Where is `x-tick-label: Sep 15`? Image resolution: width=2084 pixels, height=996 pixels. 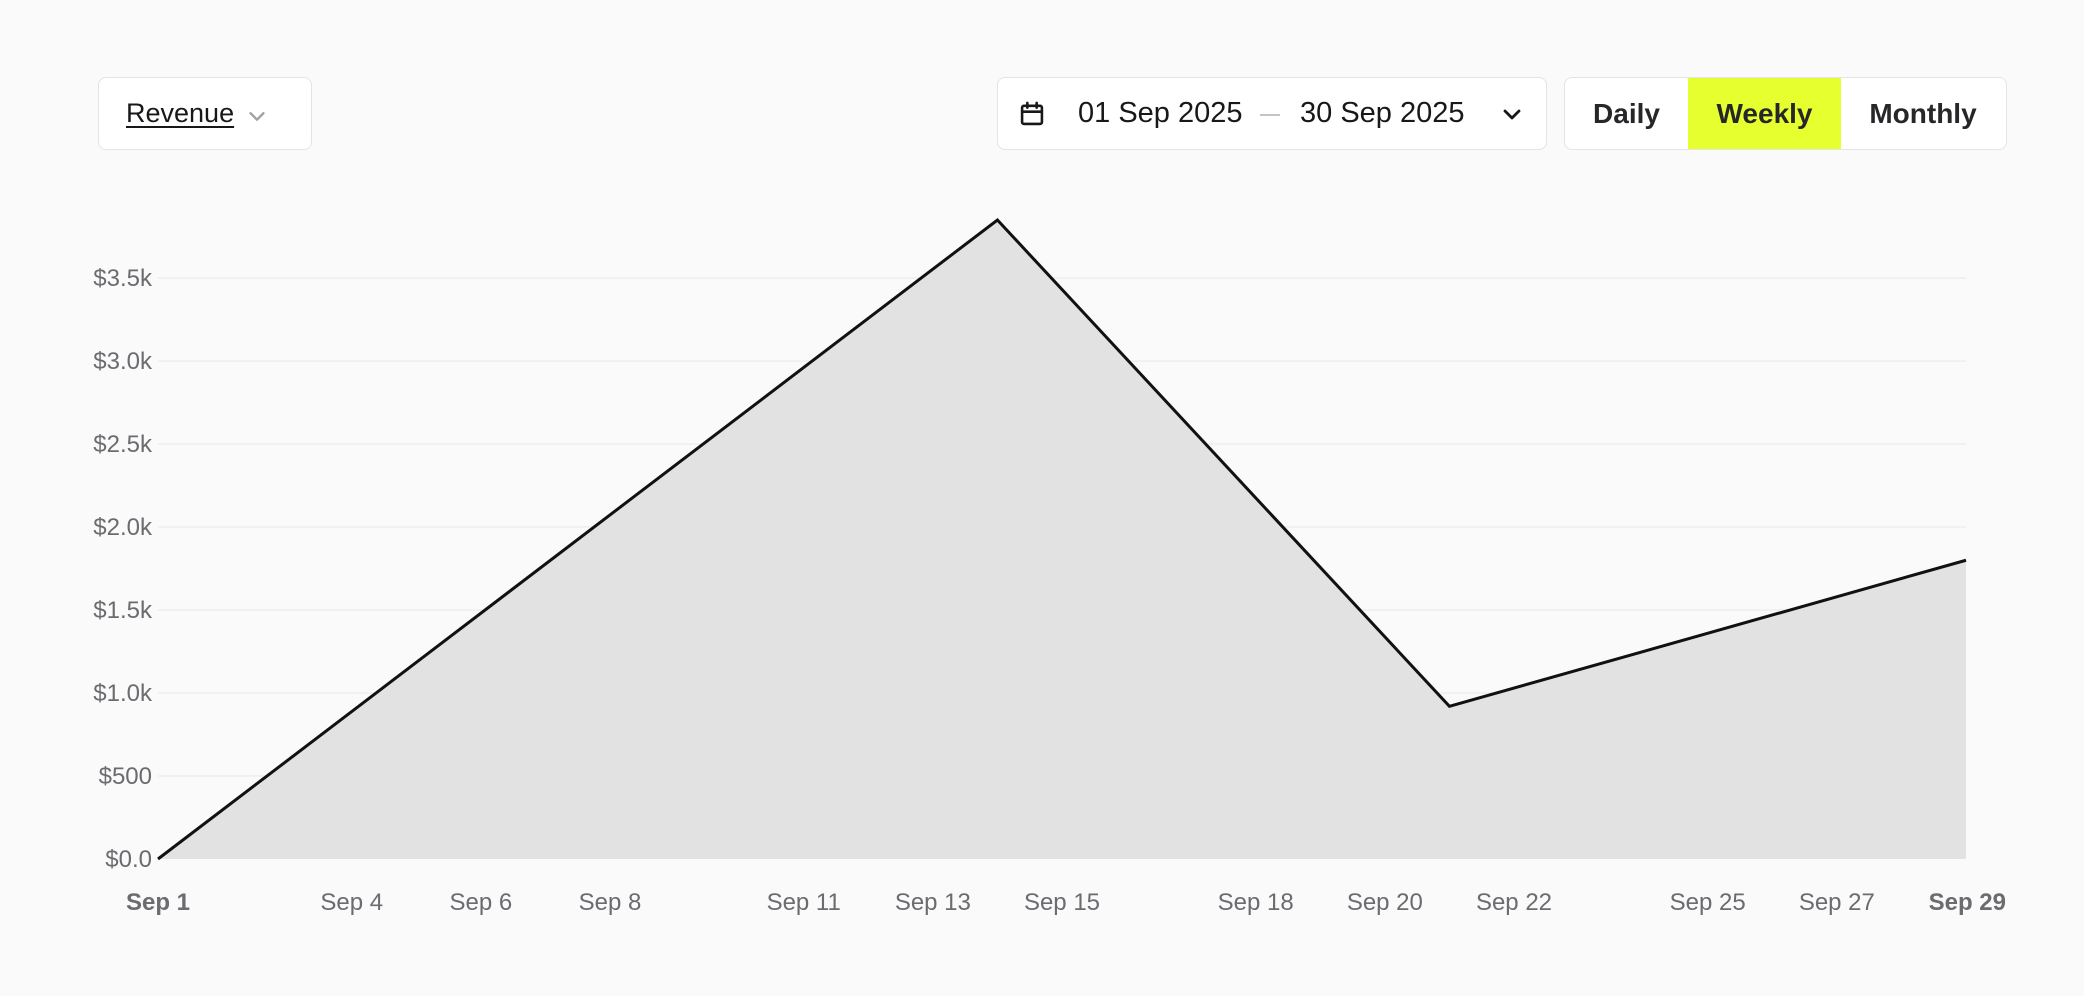
x-tick-label: Sep 15 is located at coordinates (1062, 902).